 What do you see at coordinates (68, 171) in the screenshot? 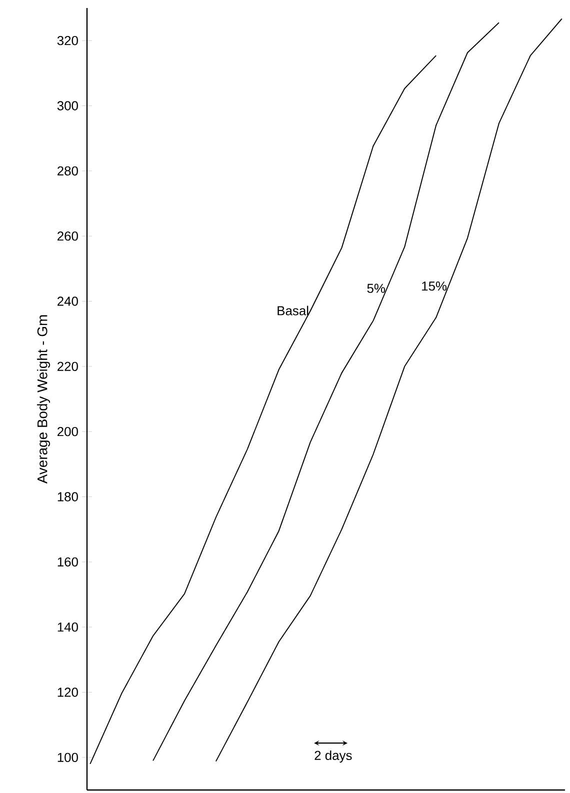
I see `y-tick-label: 280` at bounding box center [68, 171].